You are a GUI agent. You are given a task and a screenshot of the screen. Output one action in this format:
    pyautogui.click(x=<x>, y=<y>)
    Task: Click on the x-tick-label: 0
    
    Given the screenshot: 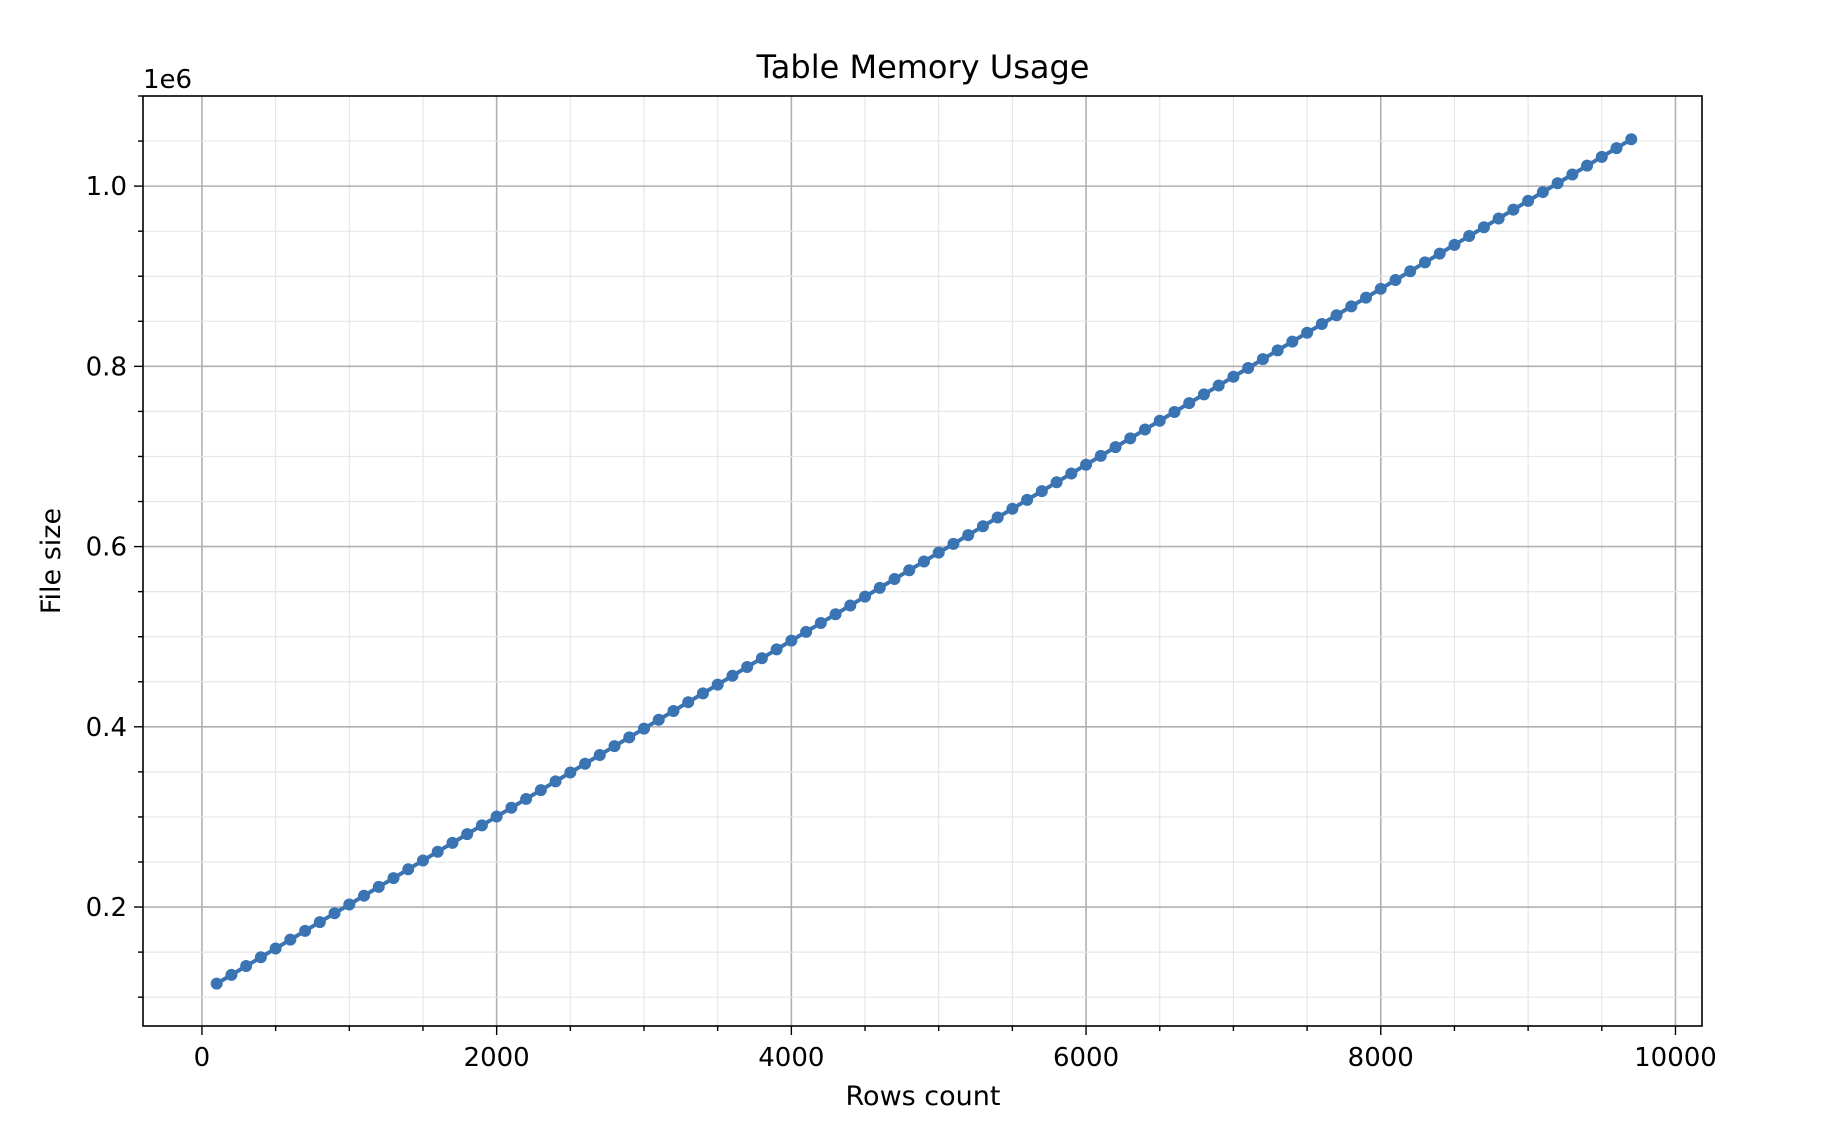 What is the action you would take?
    pyautogui.click(x=202, y=1058)
    